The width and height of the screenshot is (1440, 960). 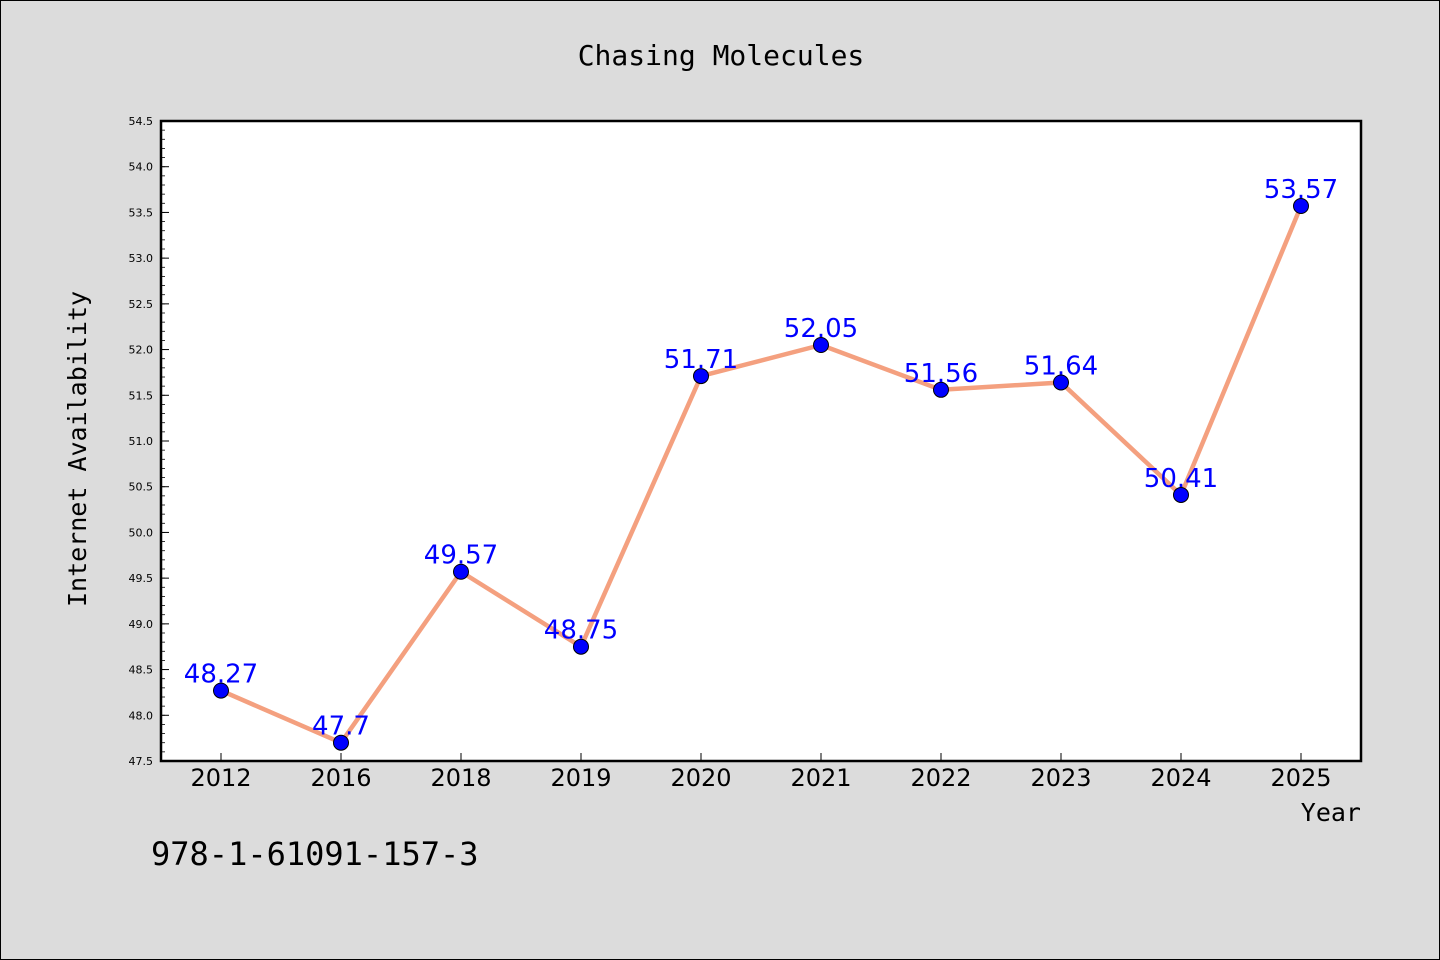 What do you see at coordinates (141, 350) in the screenshot?
I see `y-tick-label: 52.0` at bounding box center [141, 350].